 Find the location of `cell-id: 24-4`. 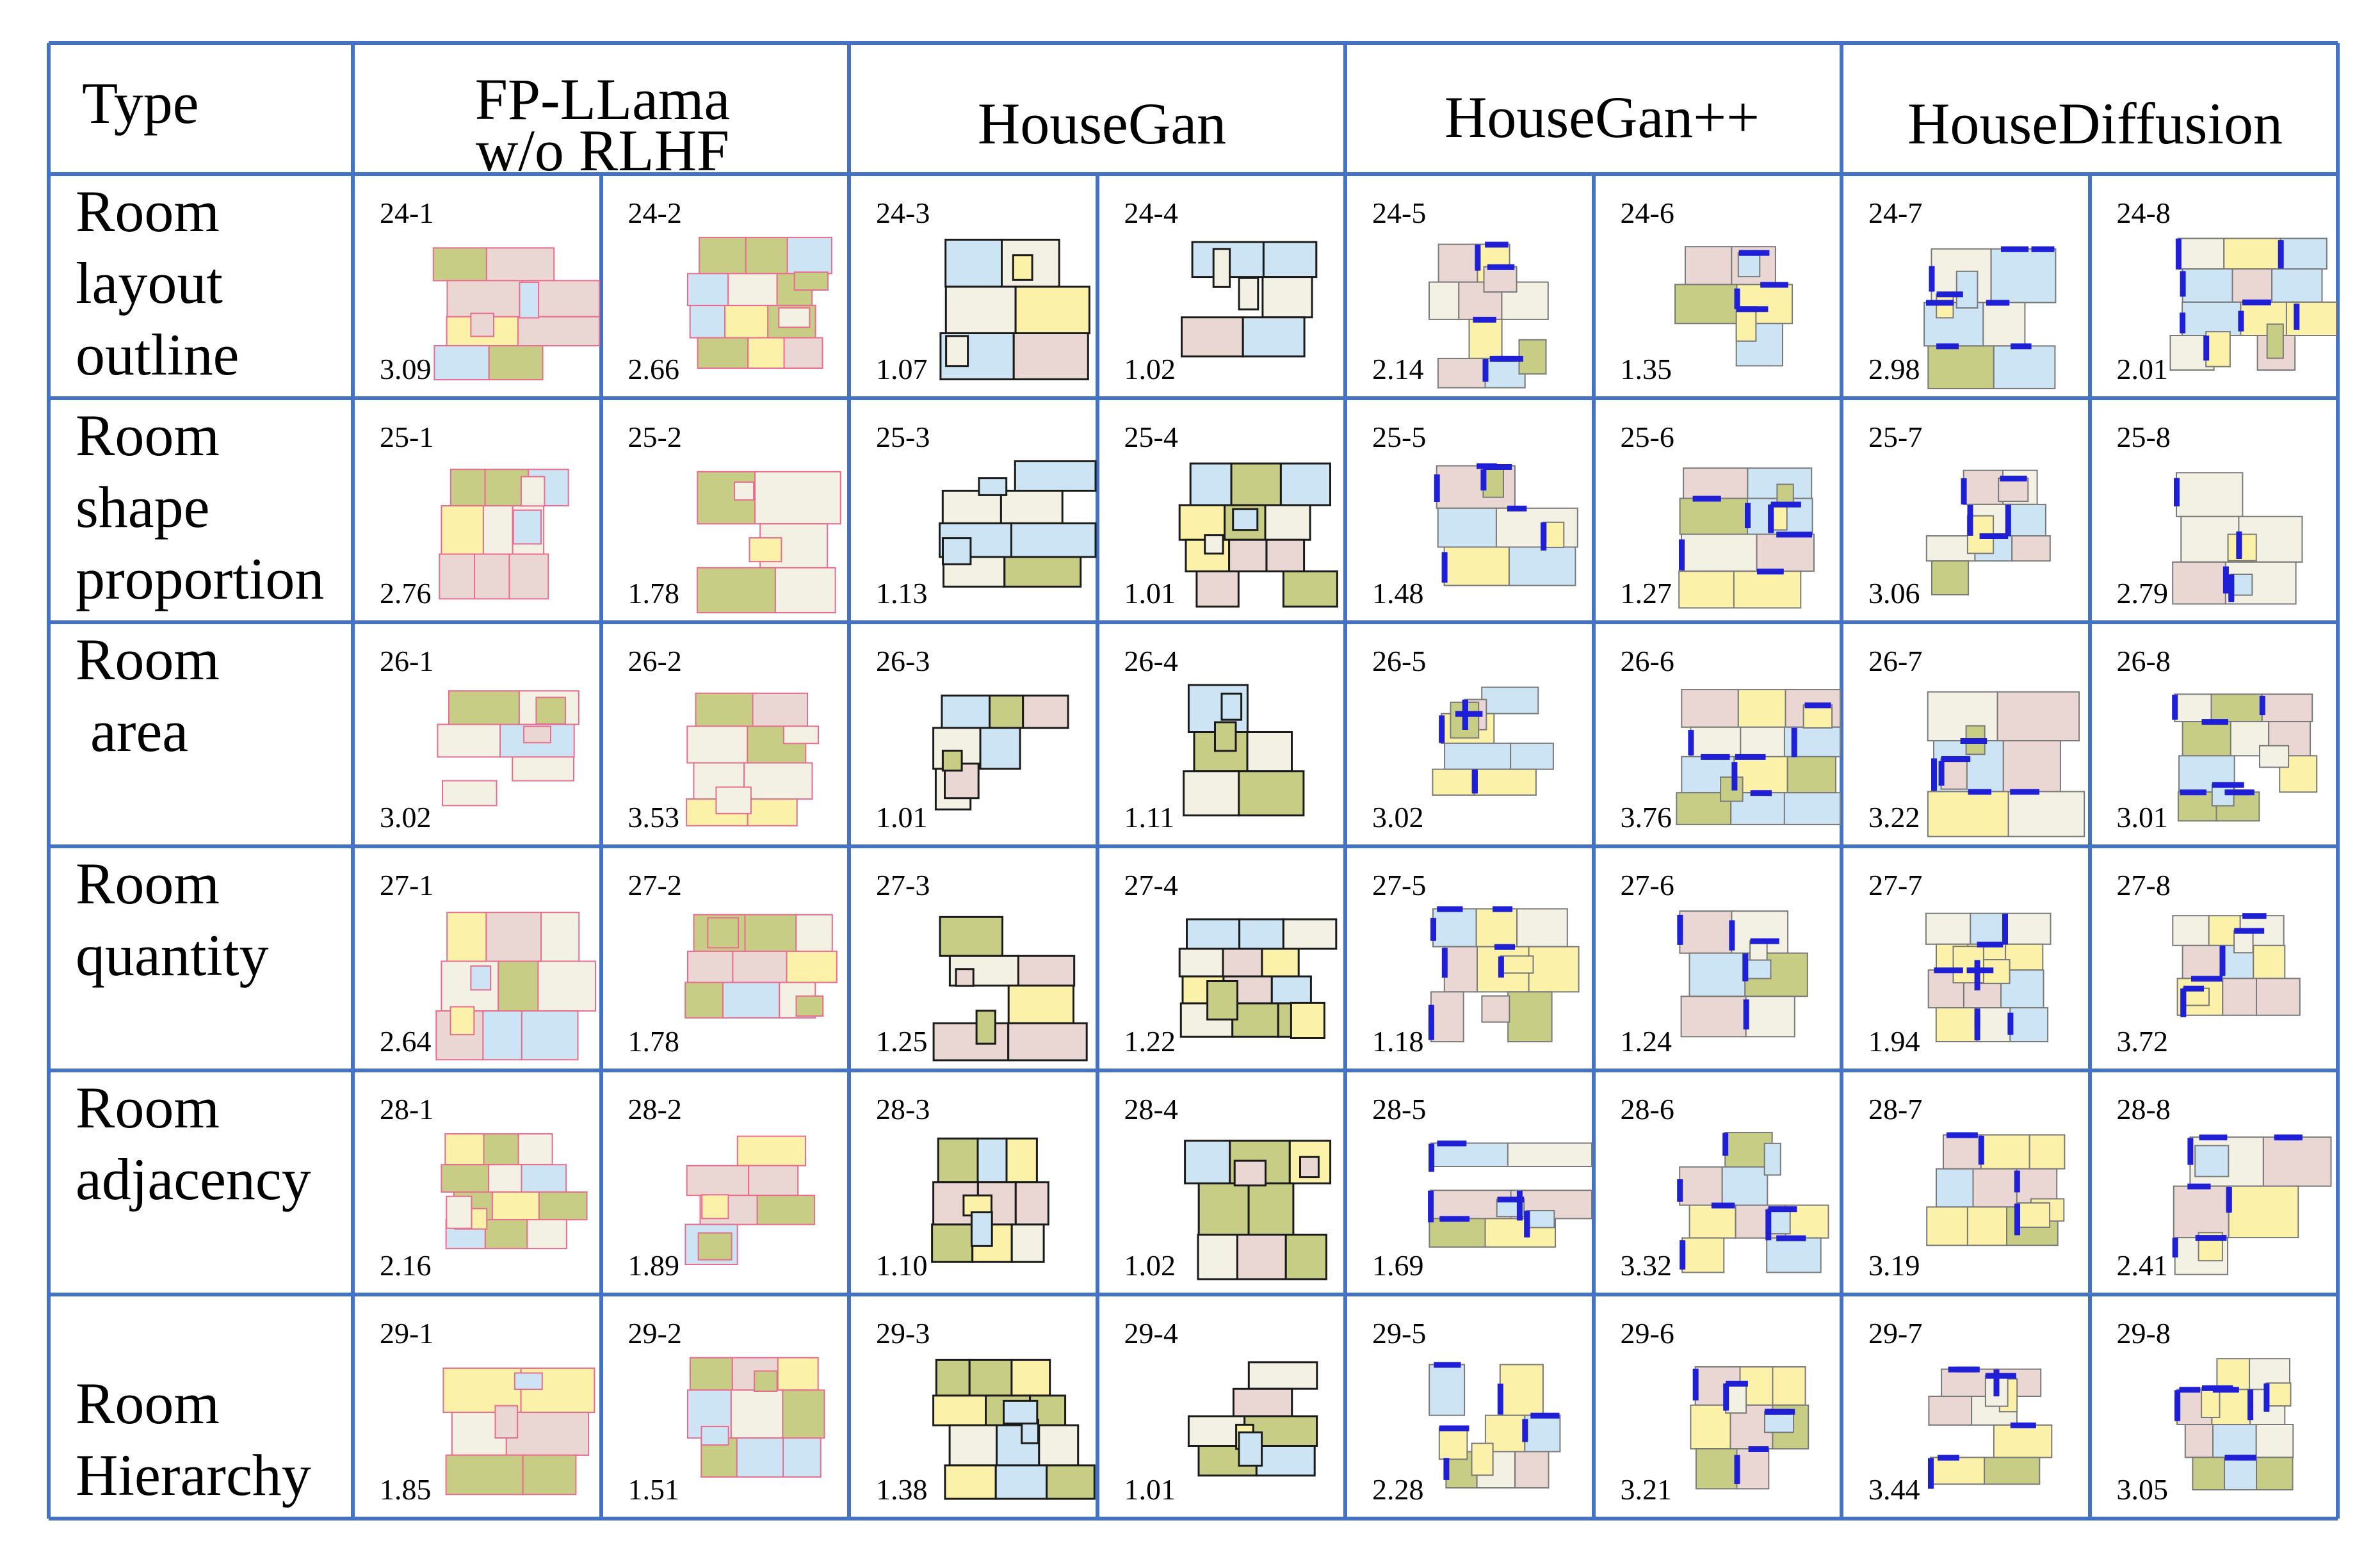

cell-id: 24-4 is located at coordinates (1151, 213).